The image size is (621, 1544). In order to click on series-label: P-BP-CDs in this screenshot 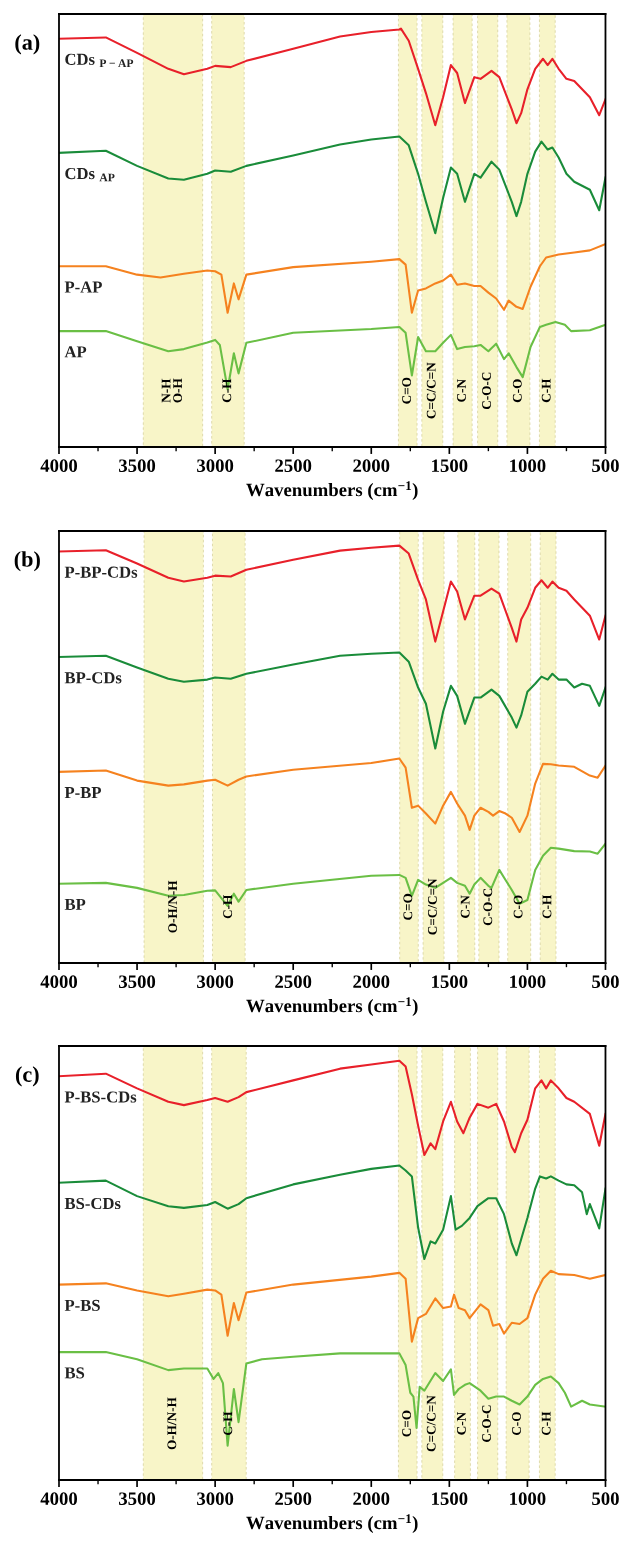, I will do `click(101, 572)`.